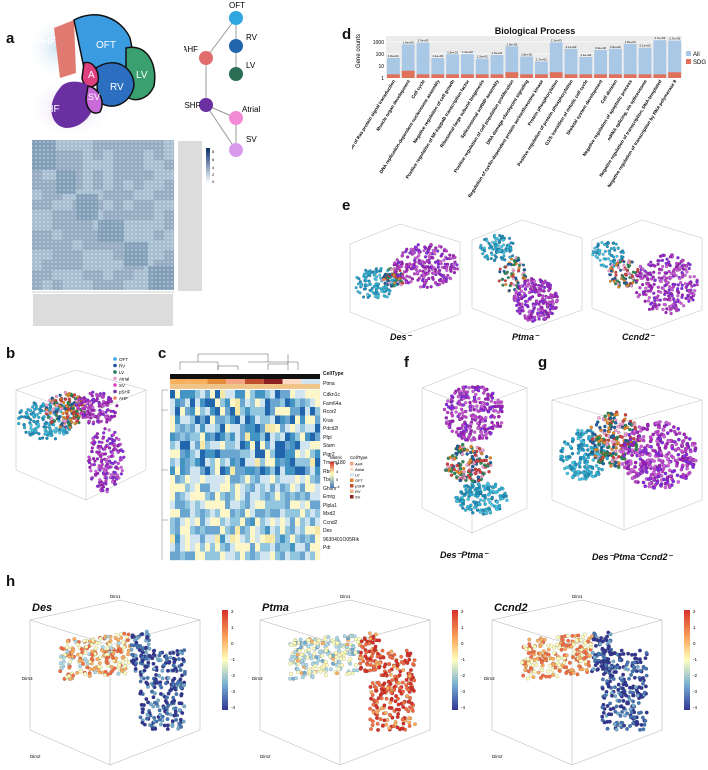  I want to click on lineage-label-ahf: AHF, so click(191, 49).